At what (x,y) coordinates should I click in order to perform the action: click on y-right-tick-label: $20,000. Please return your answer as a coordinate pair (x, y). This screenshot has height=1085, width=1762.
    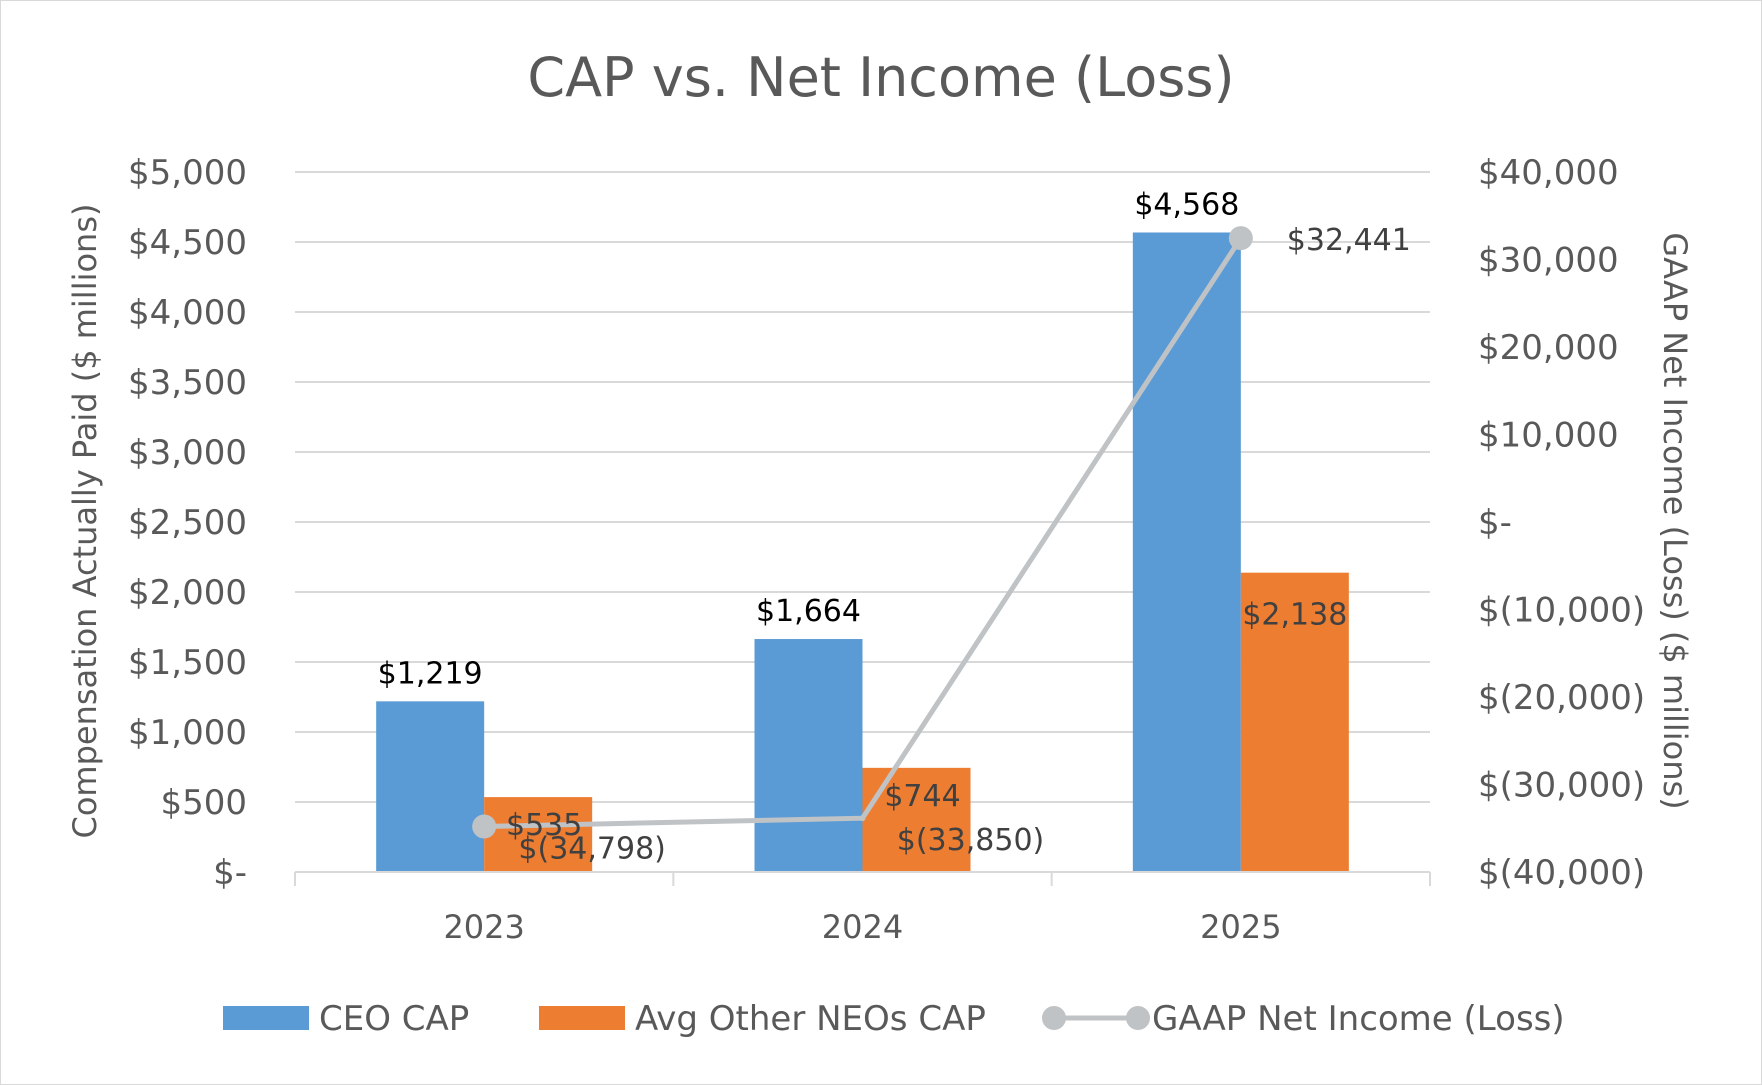
    Looking at the image, I should click on (1548, 348).